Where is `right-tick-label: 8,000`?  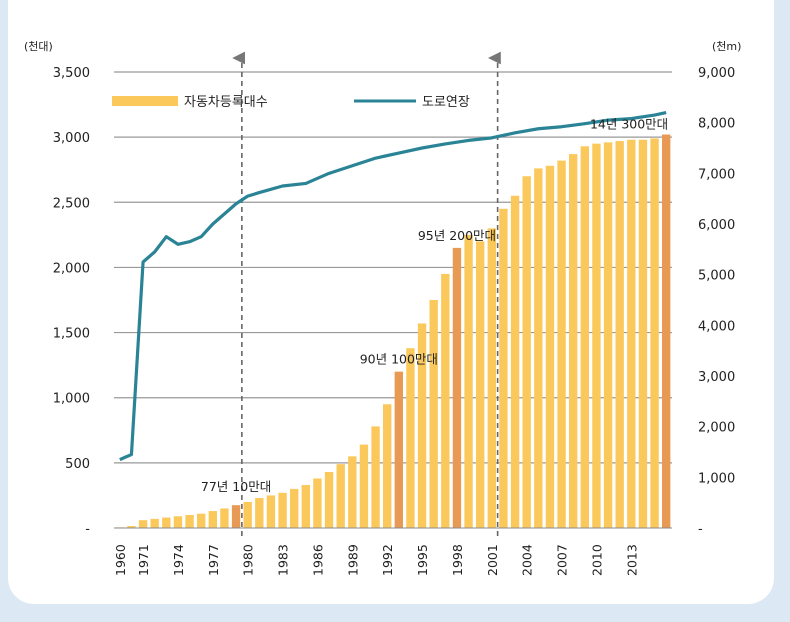
right-tick-label: 8,000 is located at coordinates (716, 124).